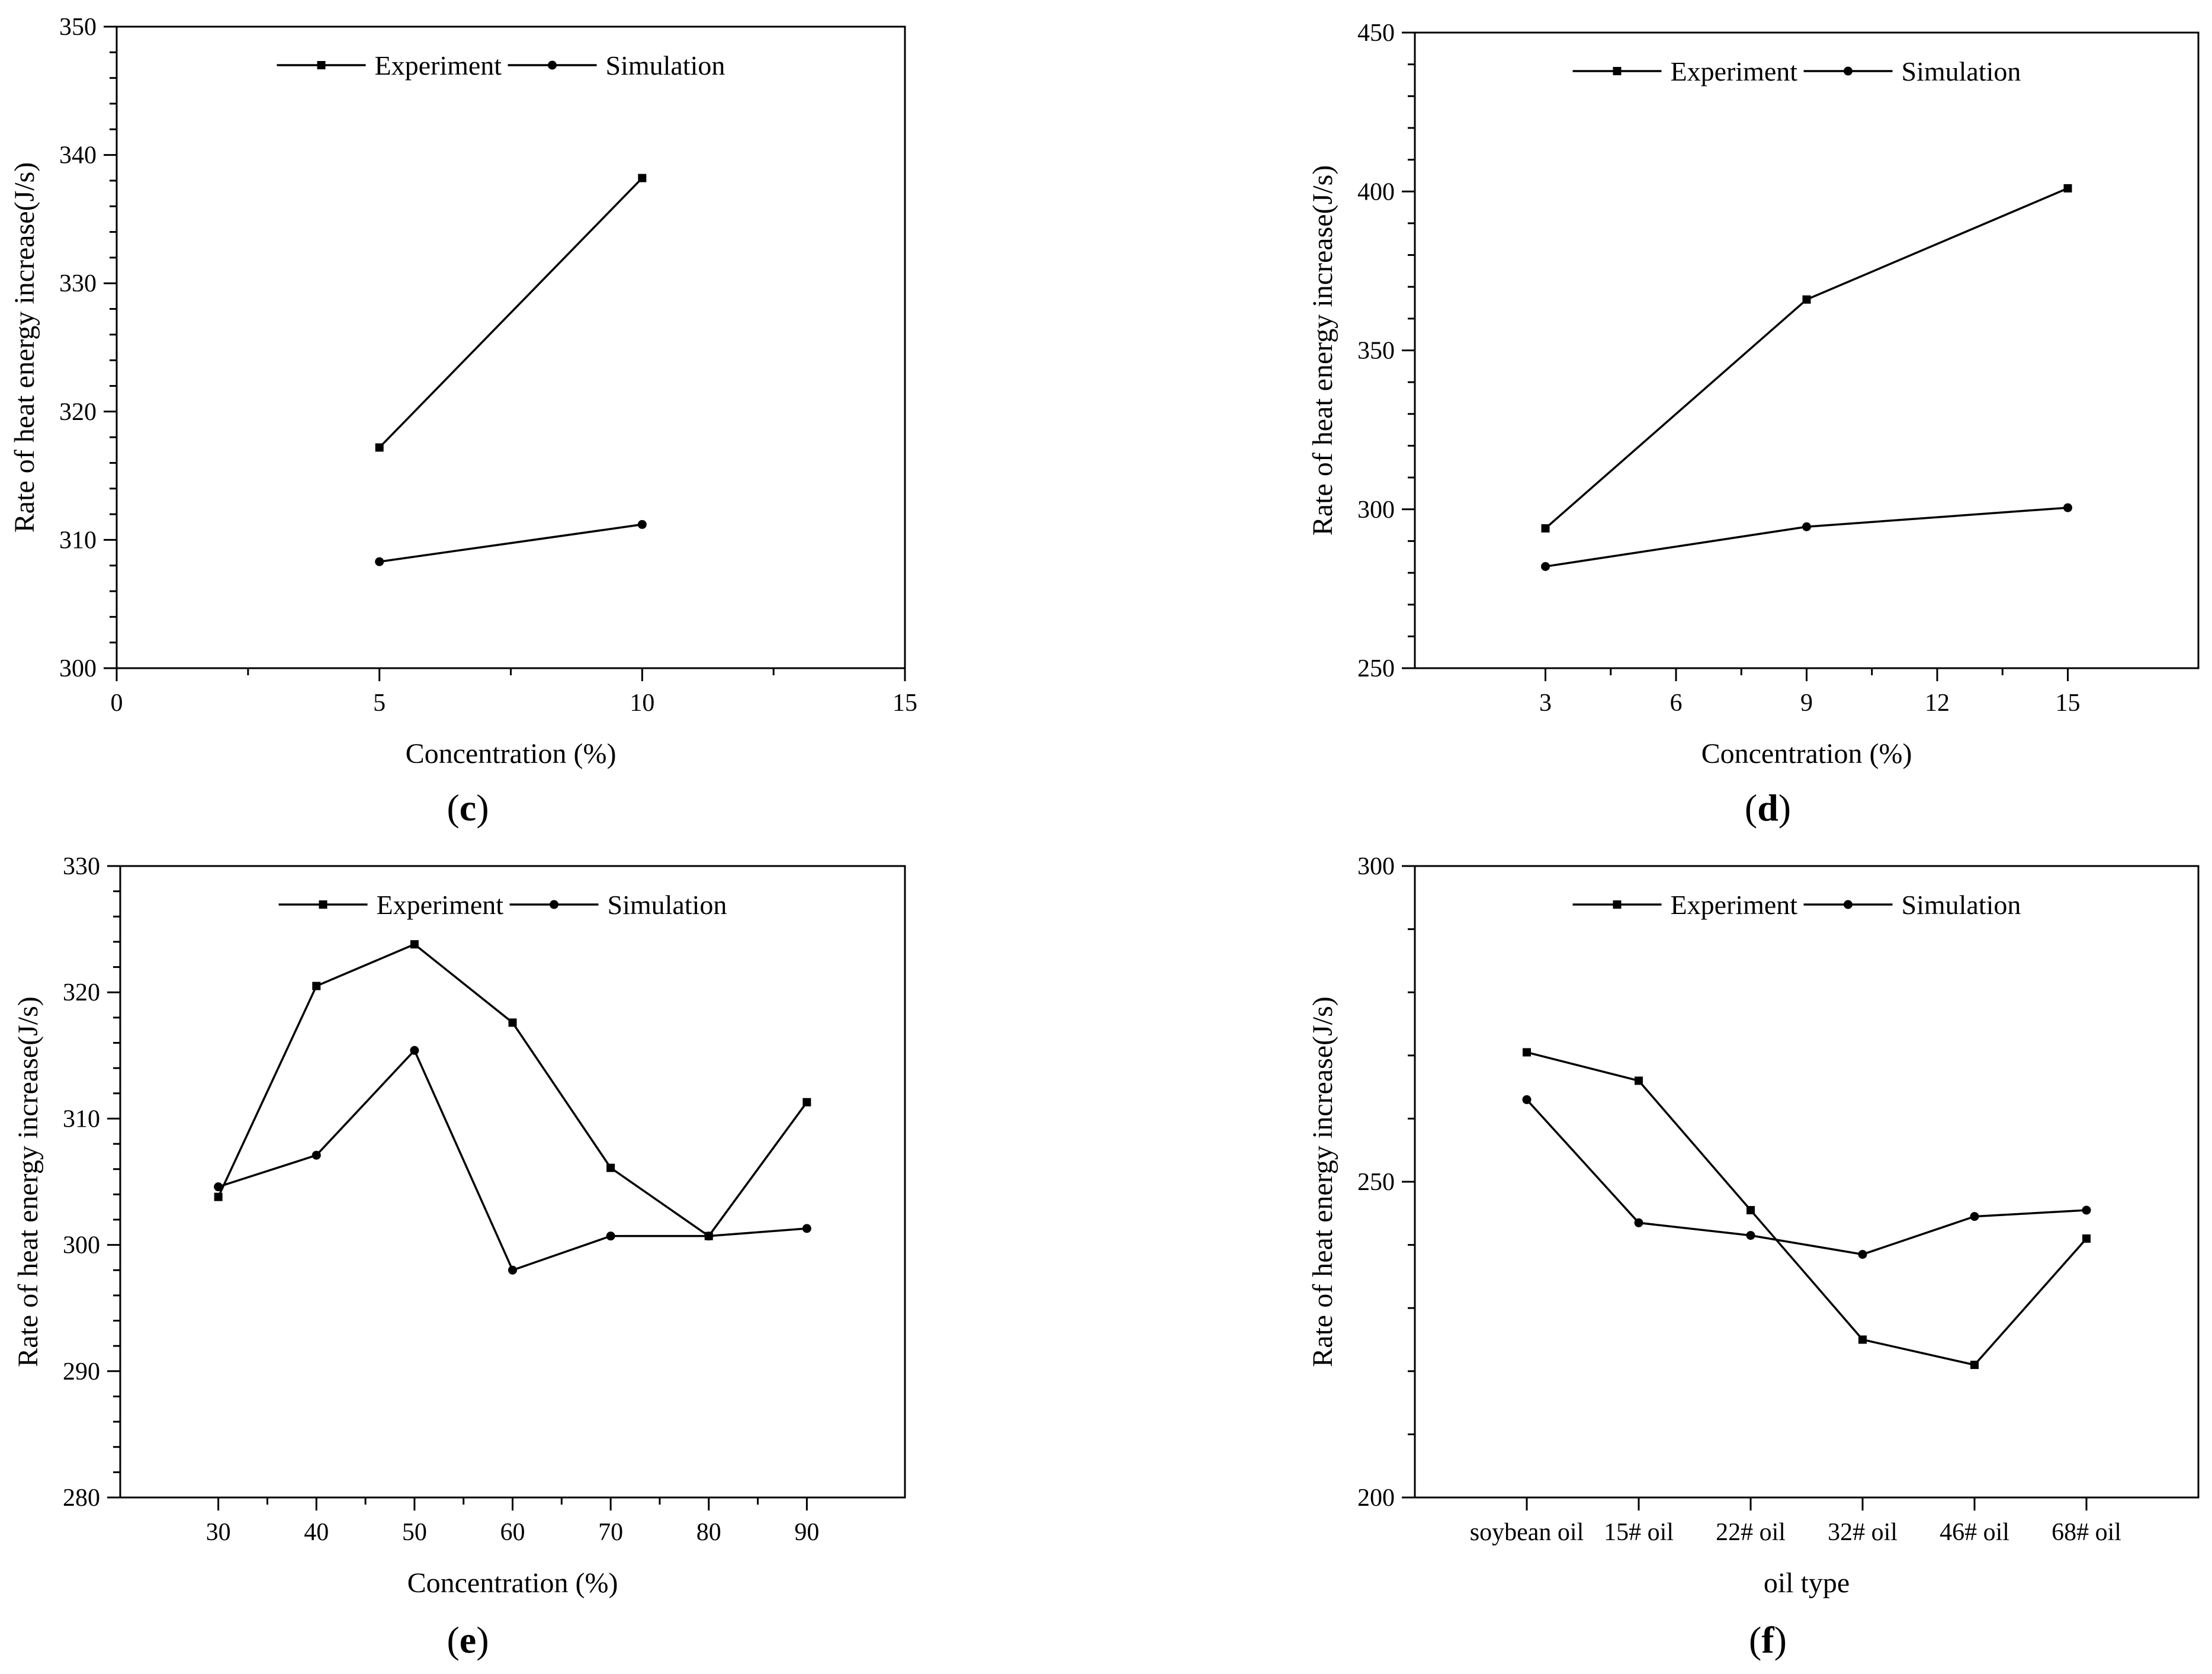 This screenshot has width=2212, height=1674. Describe the element at coordinates (78, 27) in the screenshot. I see `y-tick-label: 350` at that location.